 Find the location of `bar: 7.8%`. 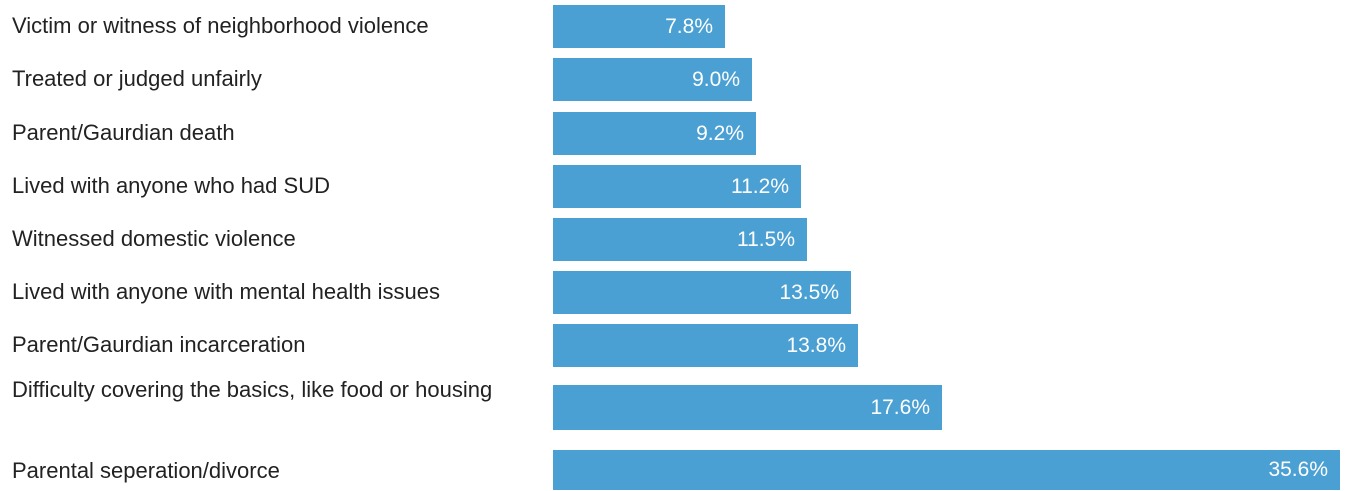

bar: 7.8% is located at coordinates (639, 26).